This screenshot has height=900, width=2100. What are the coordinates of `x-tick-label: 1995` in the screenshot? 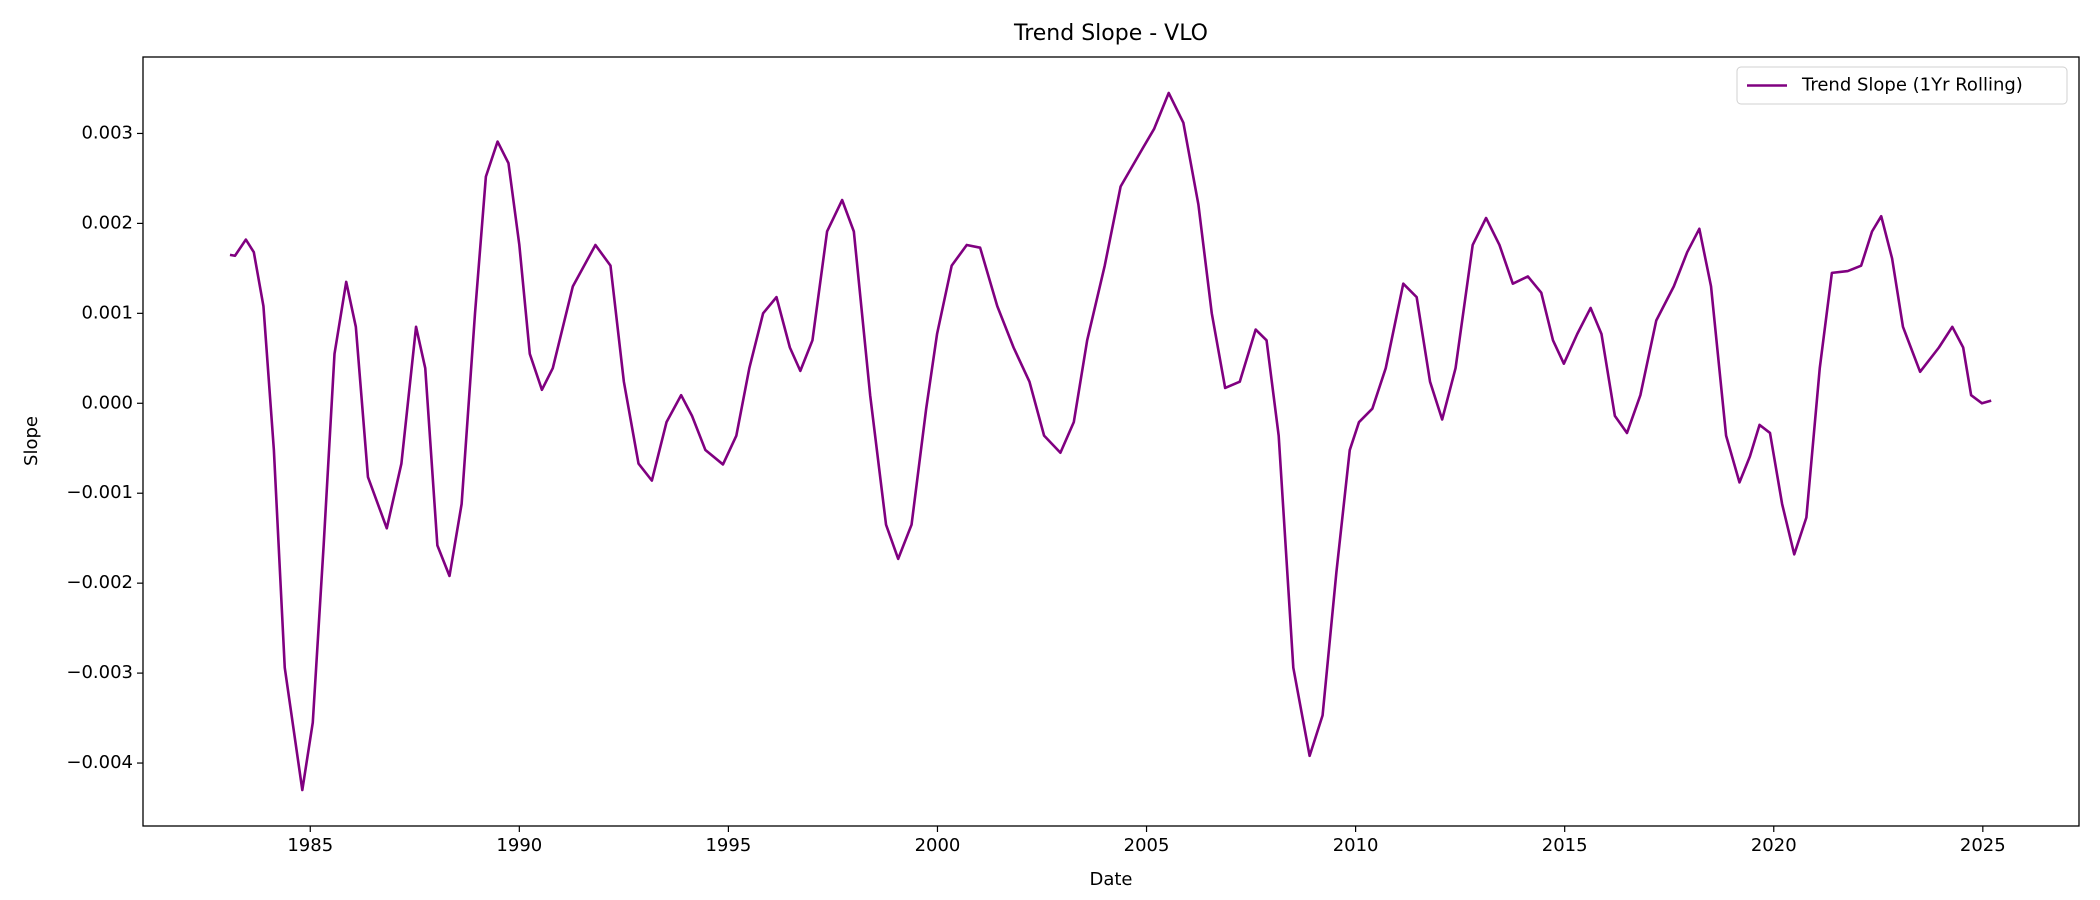 It's located at (728, 845).